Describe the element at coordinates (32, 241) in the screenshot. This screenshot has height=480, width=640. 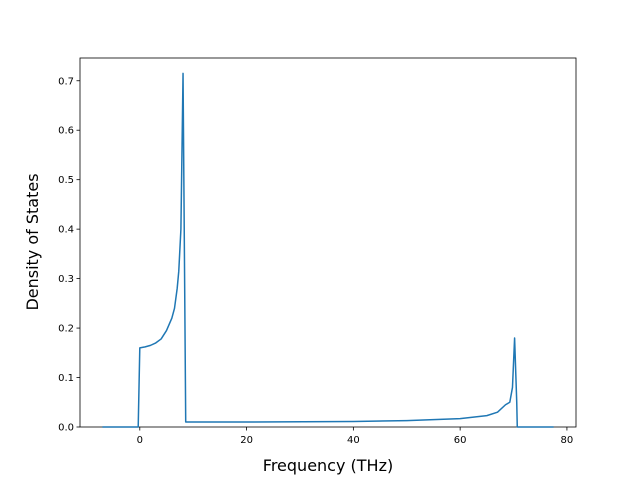
I see `y-axis-label: Density of States` at that location.